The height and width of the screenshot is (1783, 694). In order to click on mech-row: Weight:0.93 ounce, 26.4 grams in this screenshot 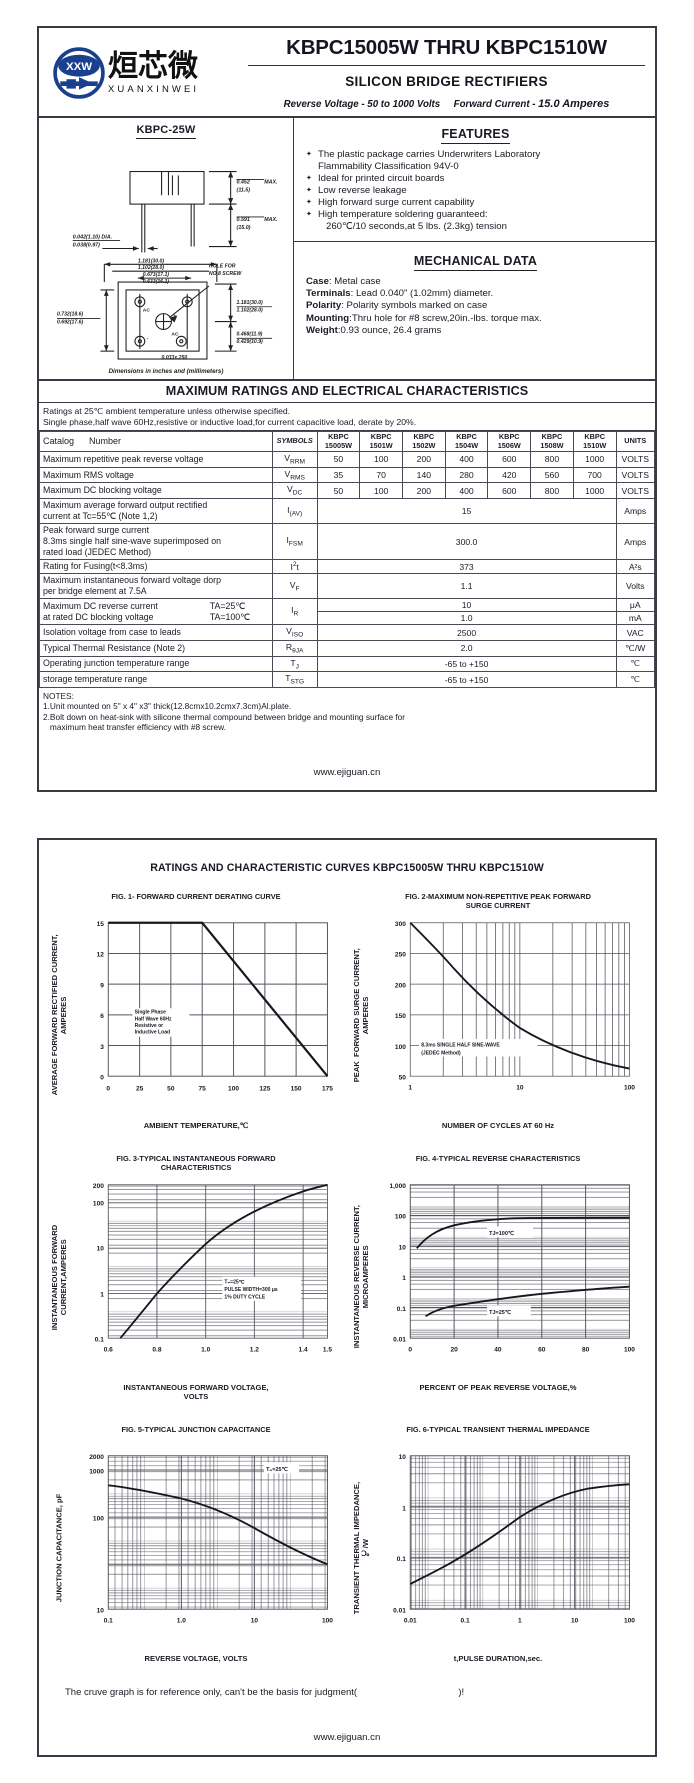, I will do `click(374, 331)`.